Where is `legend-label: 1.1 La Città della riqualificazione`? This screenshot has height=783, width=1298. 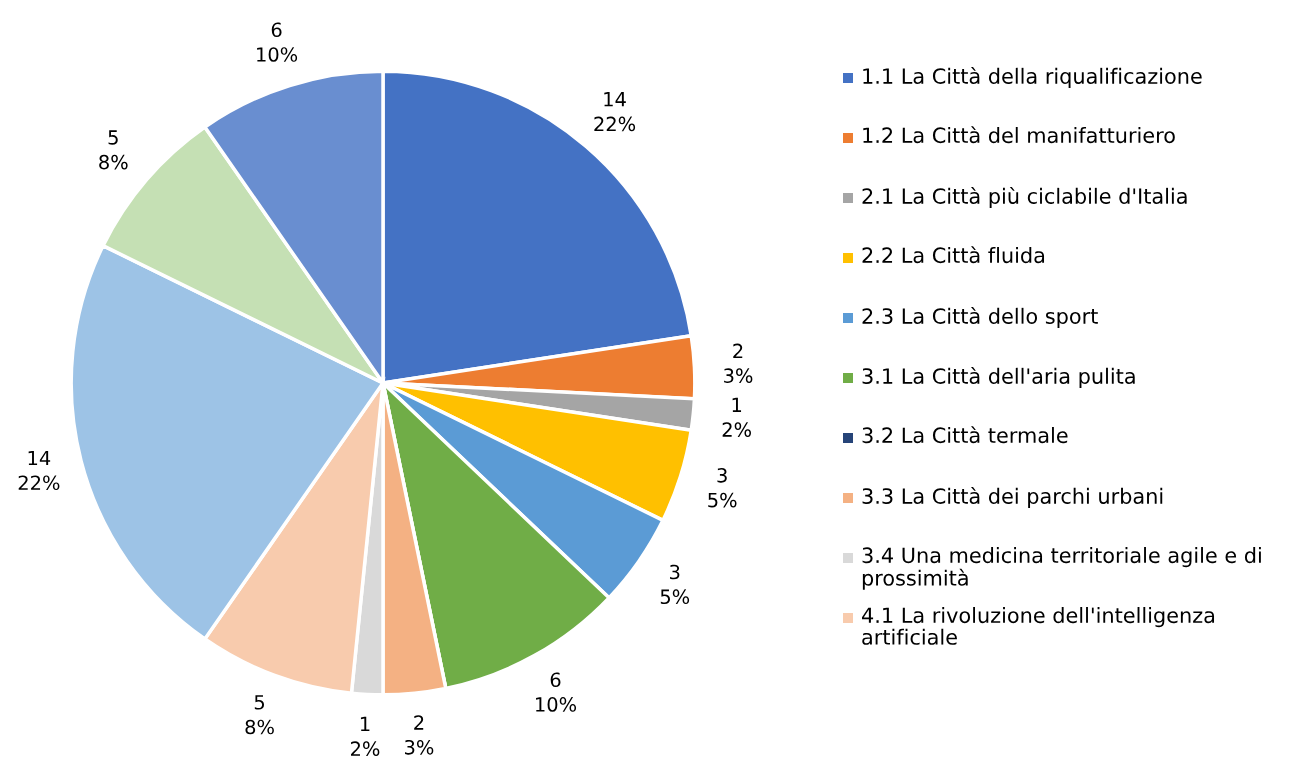 legend-label: 1.1 La Città della riqualificazione is located at coordinates (1032, 77).